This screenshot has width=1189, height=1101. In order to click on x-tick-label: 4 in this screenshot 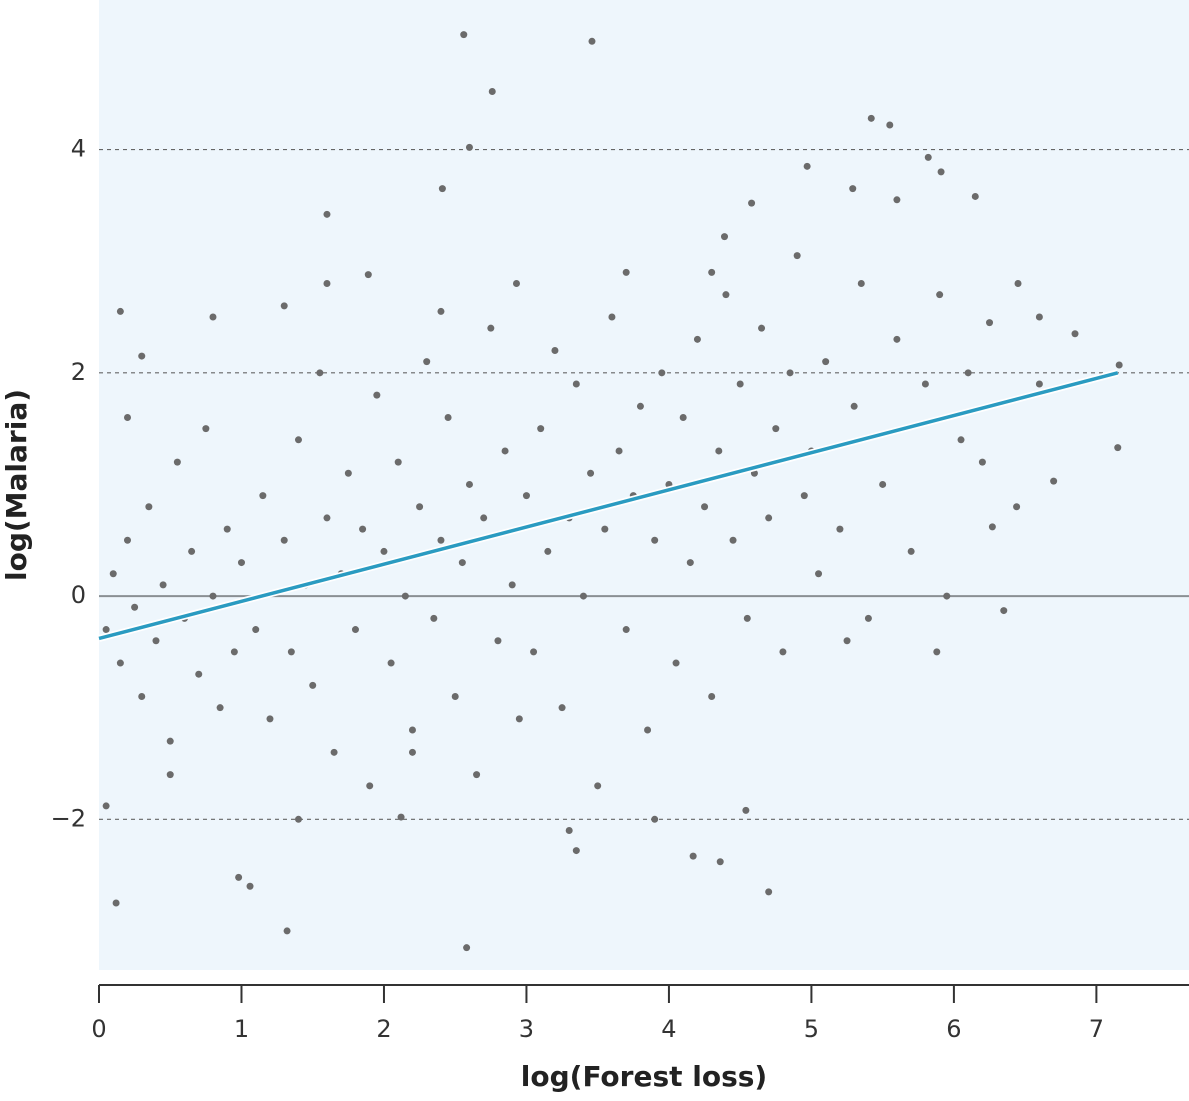, I will do `click(668, 1029)`.